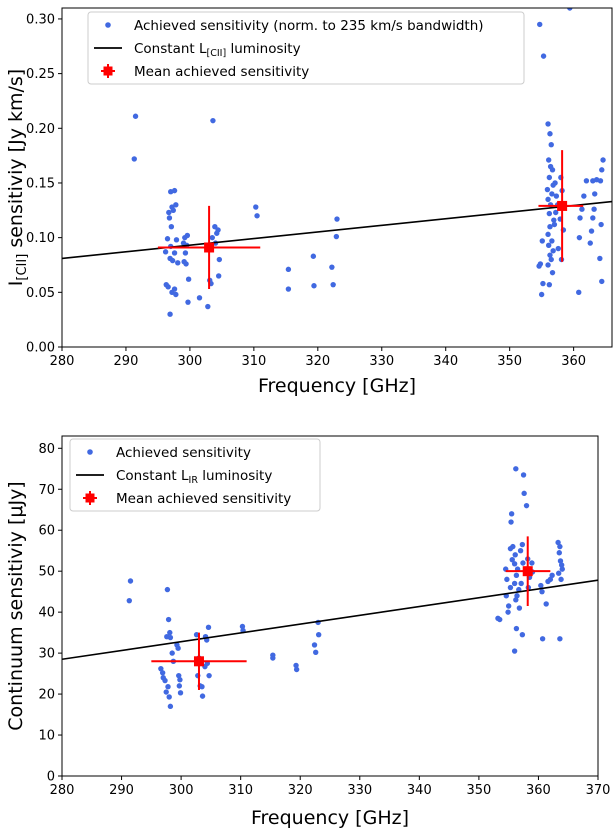  I want to click on legend-box, so click(306, 48).